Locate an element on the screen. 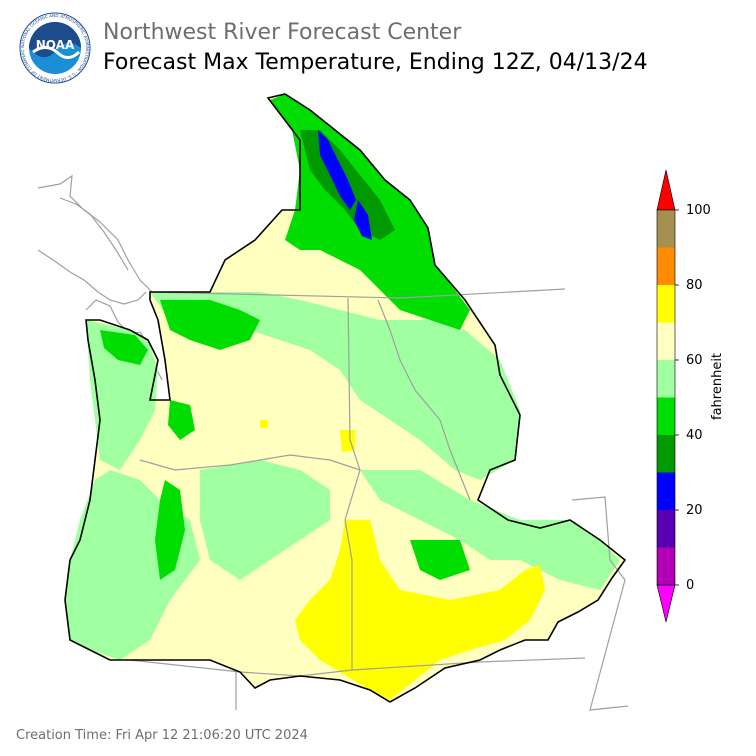 This screenshot has height=756, width=756. colorbar-frame is located at coordinates (666, 397).